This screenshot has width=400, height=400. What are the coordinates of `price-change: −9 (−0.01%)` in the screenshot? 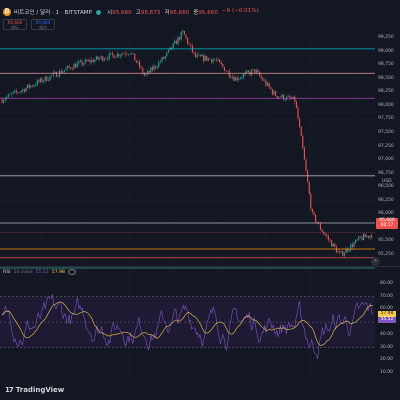 It's located at (240, 11).